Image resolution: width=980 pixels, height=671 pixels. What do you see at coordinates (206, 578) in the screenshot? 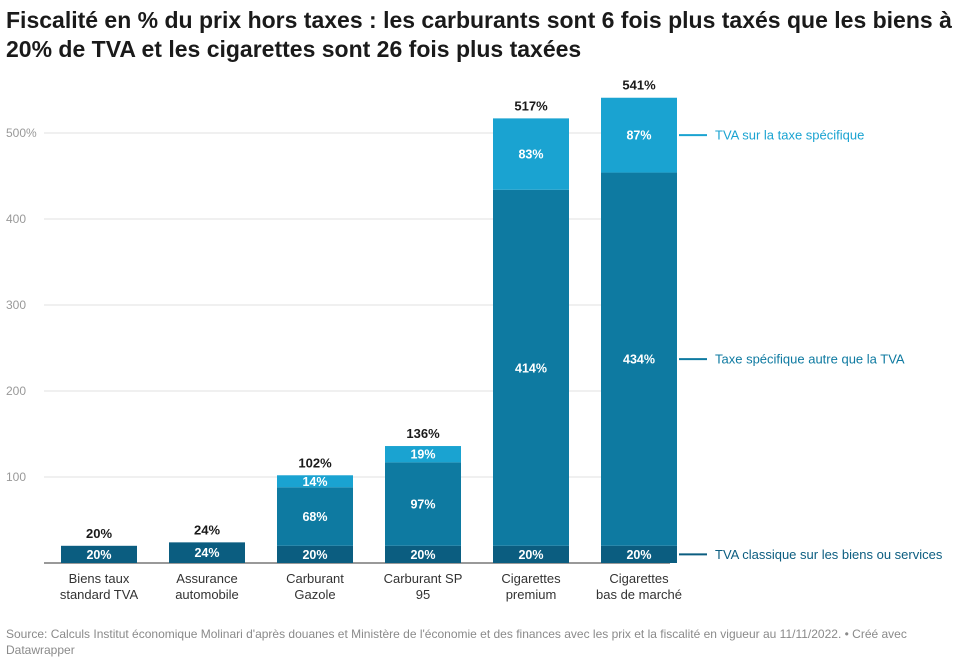
I see `x-tick-label-line: Assurance` at bounding box center [206, 578].